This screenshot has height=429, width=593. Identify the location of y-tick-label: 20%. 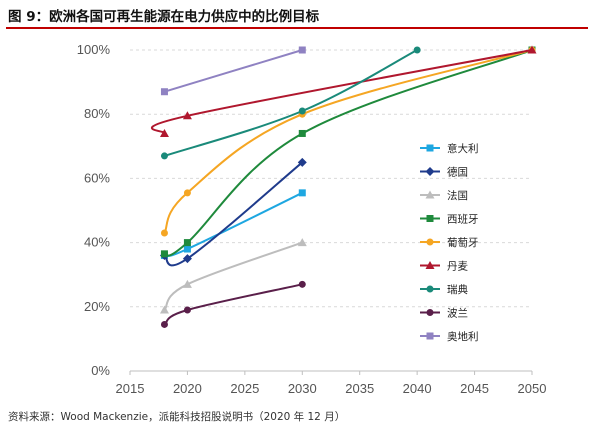
(97, 306).